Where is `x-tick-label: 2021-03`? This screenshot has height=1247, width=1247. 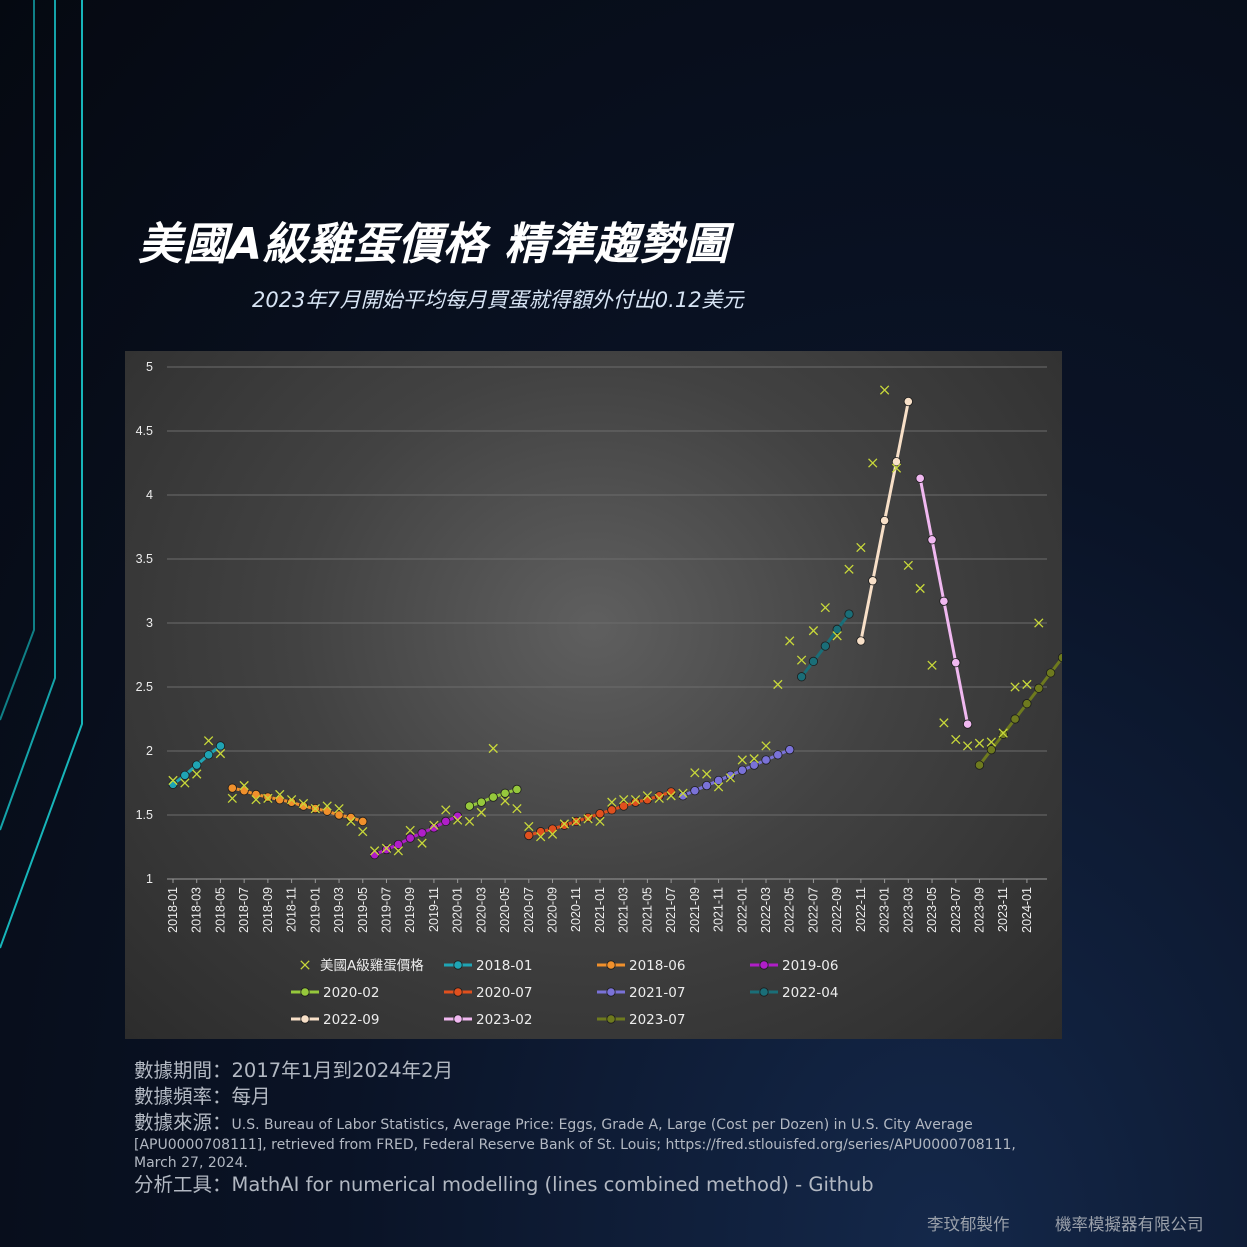 x-tick-label: 2021-03 is located at coordinates (624, 910).